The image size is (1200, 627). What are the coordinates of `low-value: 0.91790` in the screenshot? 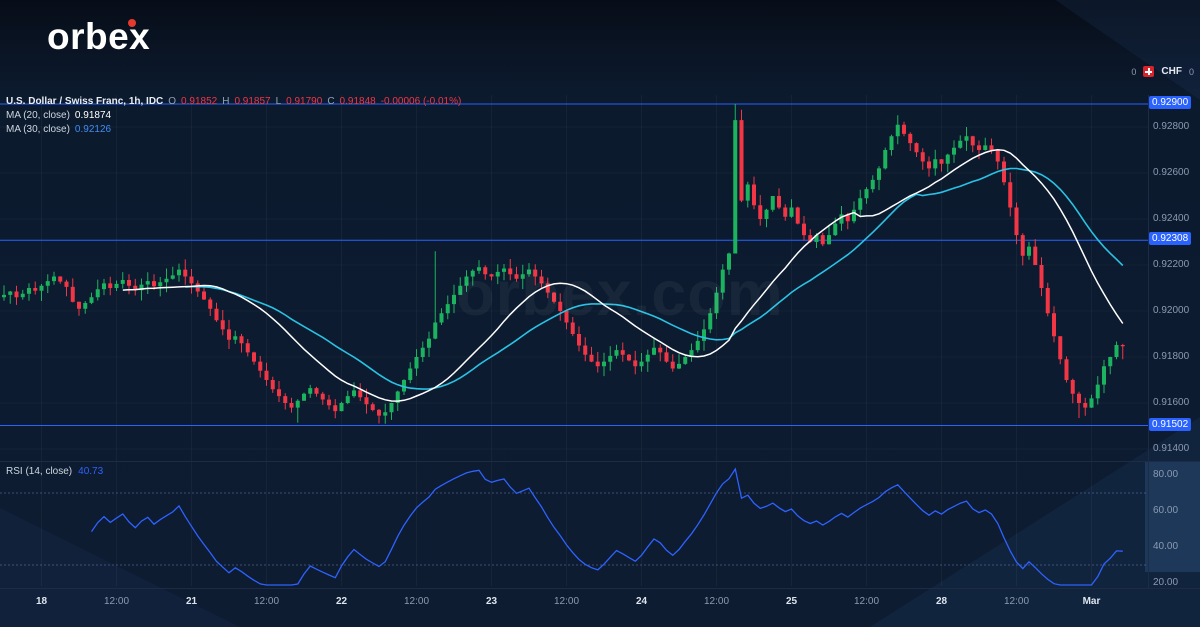 It's located at (304, 101).